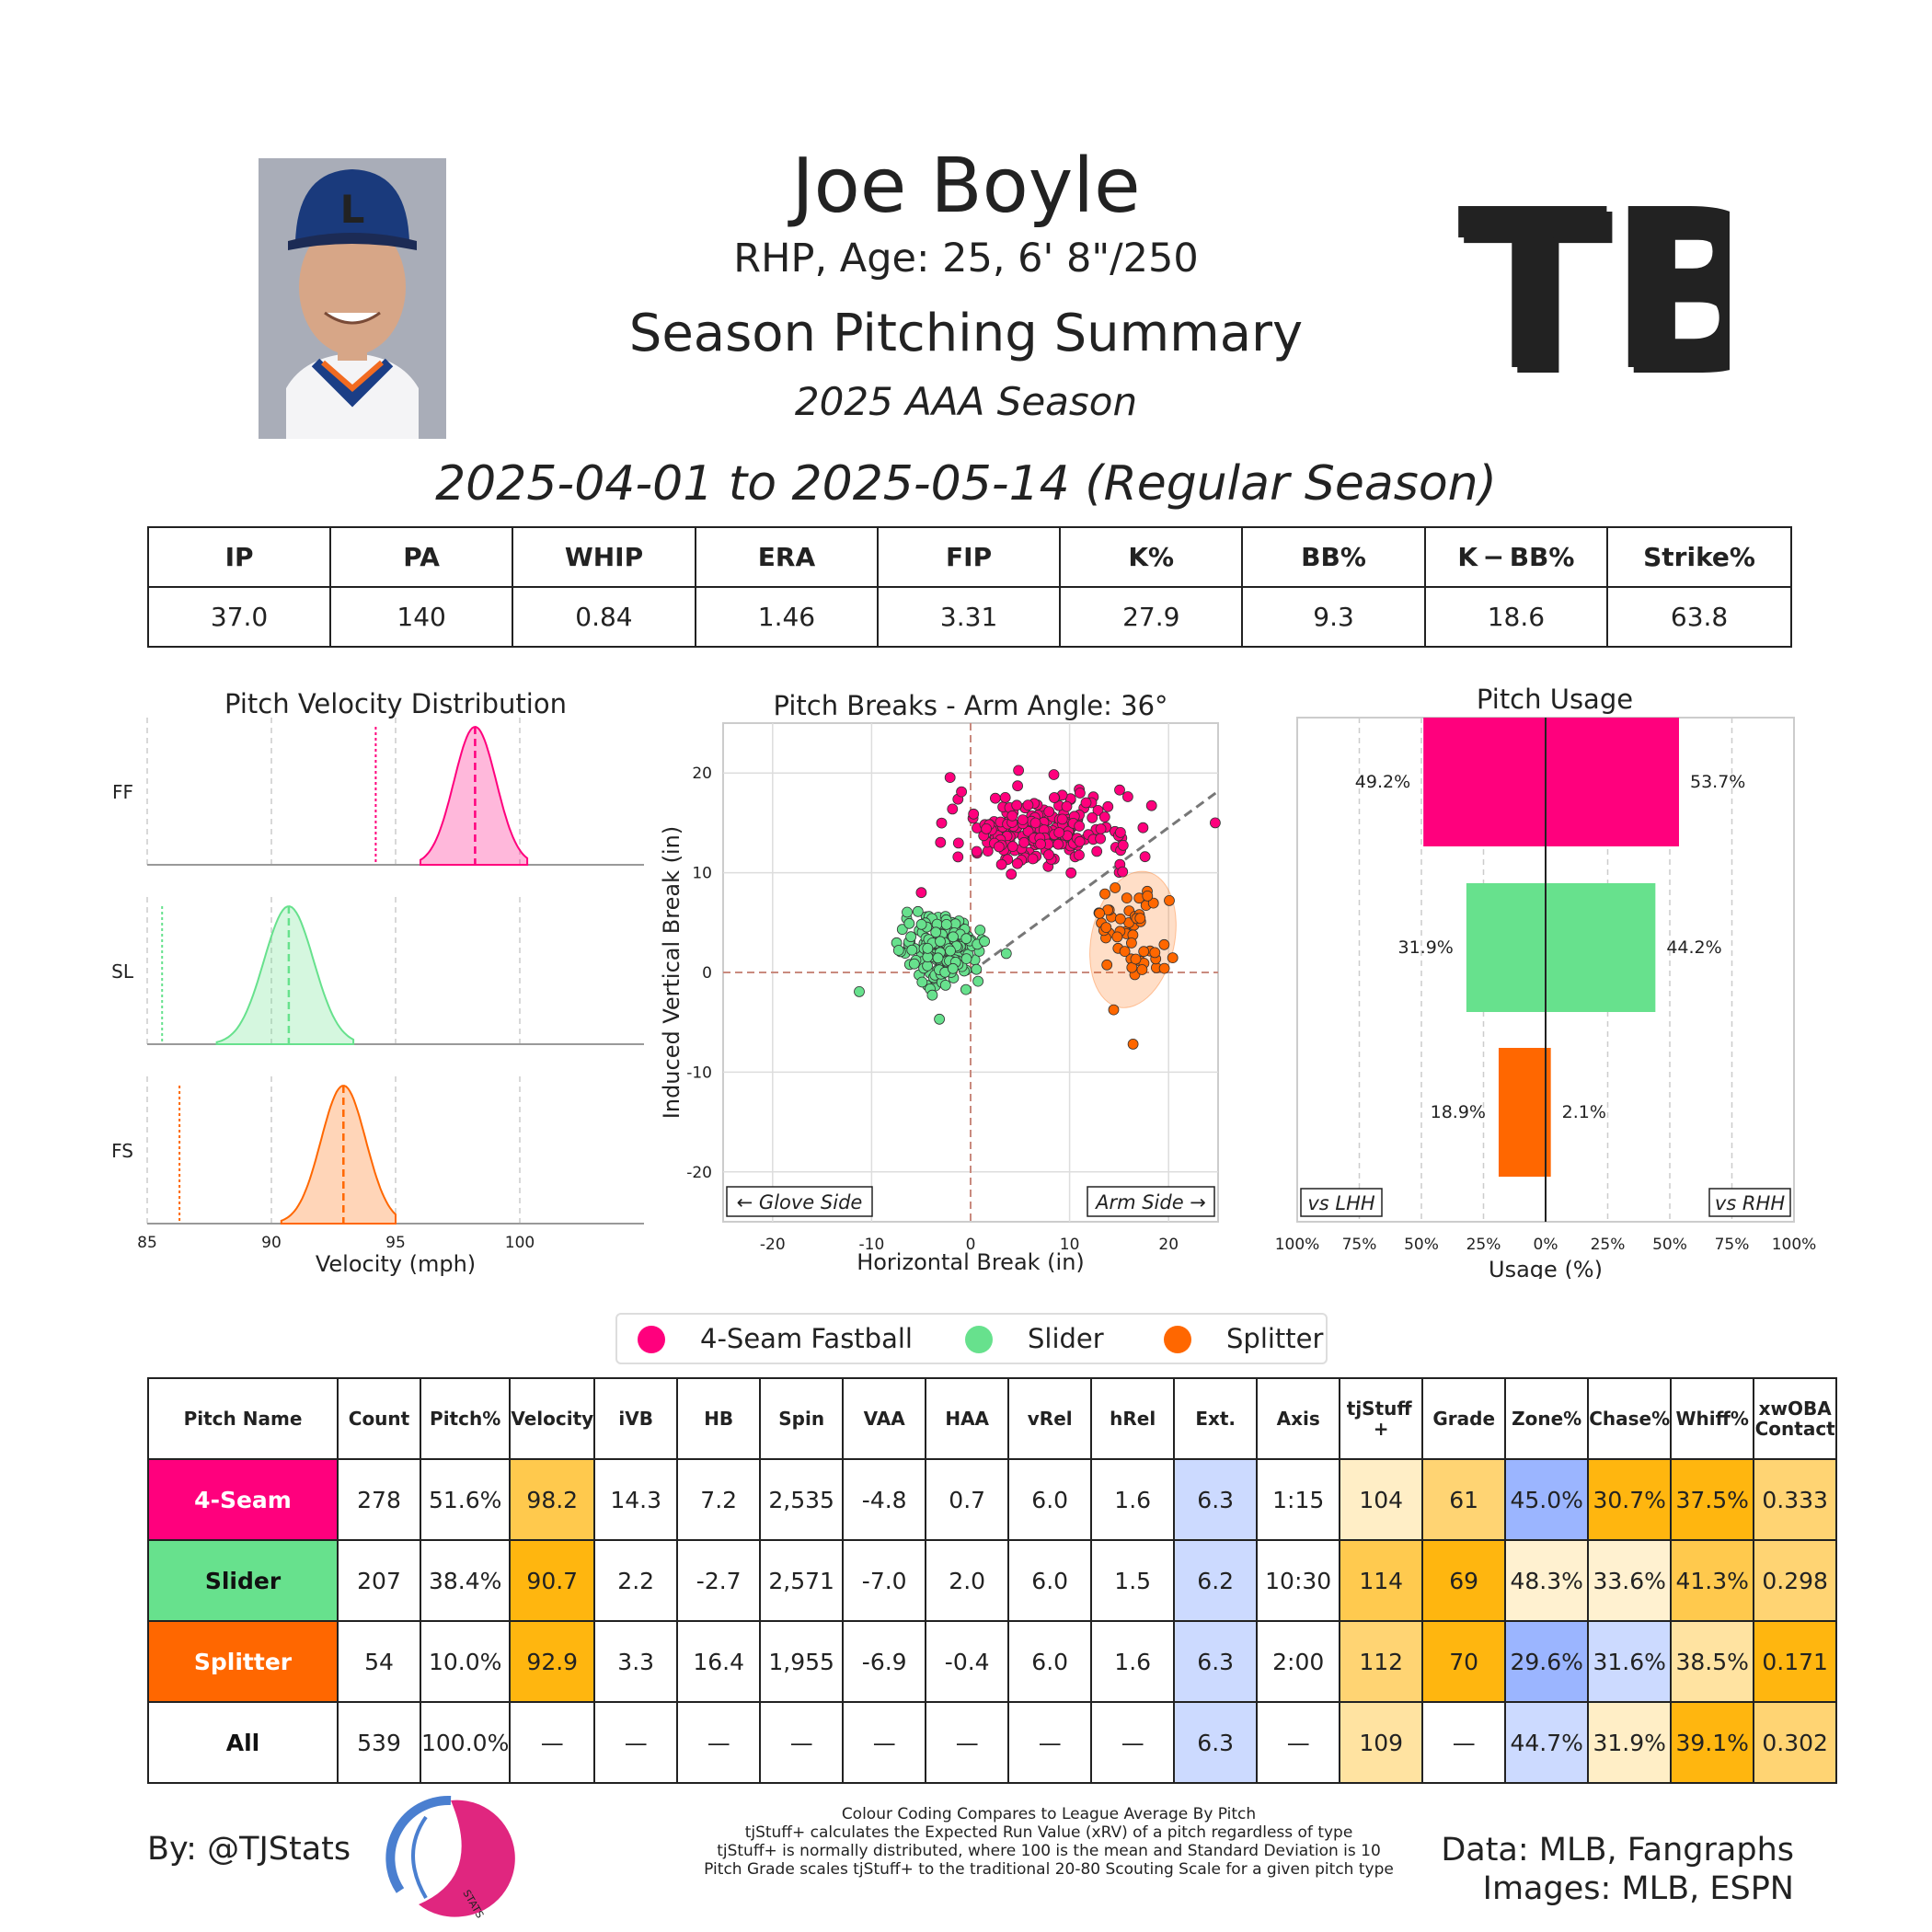  What do you see at coordinates (1070, 1245) in the screenshot?
I see `break-x-tick-label: 10` at bounding box center [1070, 1245].